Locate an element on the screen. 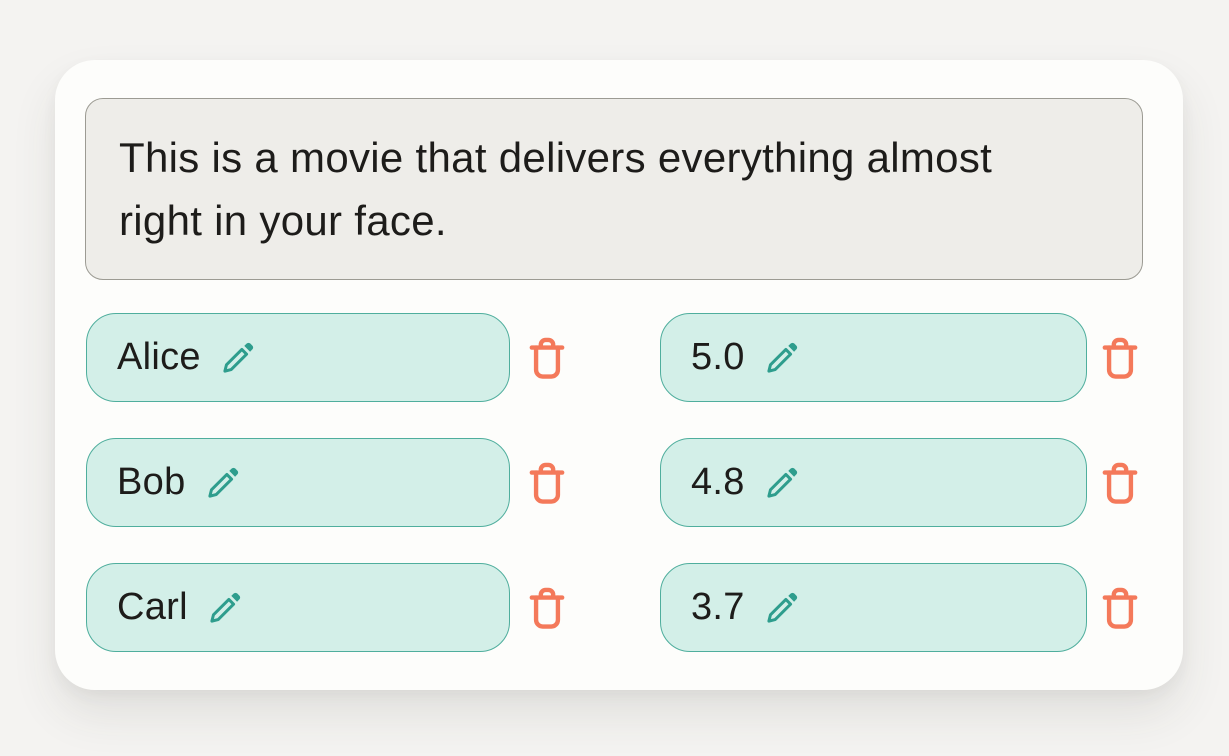  reviewer-row: Bob 4.8 is located at coordinates (628, 482).